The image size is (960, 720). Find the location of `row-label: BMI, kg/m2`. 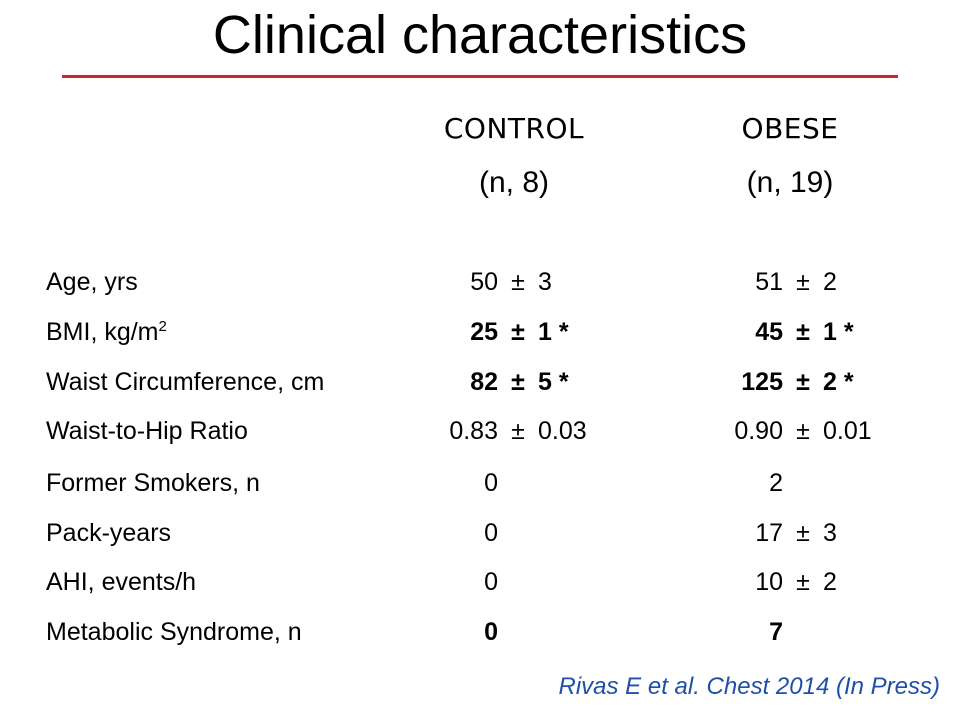

row-label: BMI, kg/m2 is located at coordinates (106, 332).